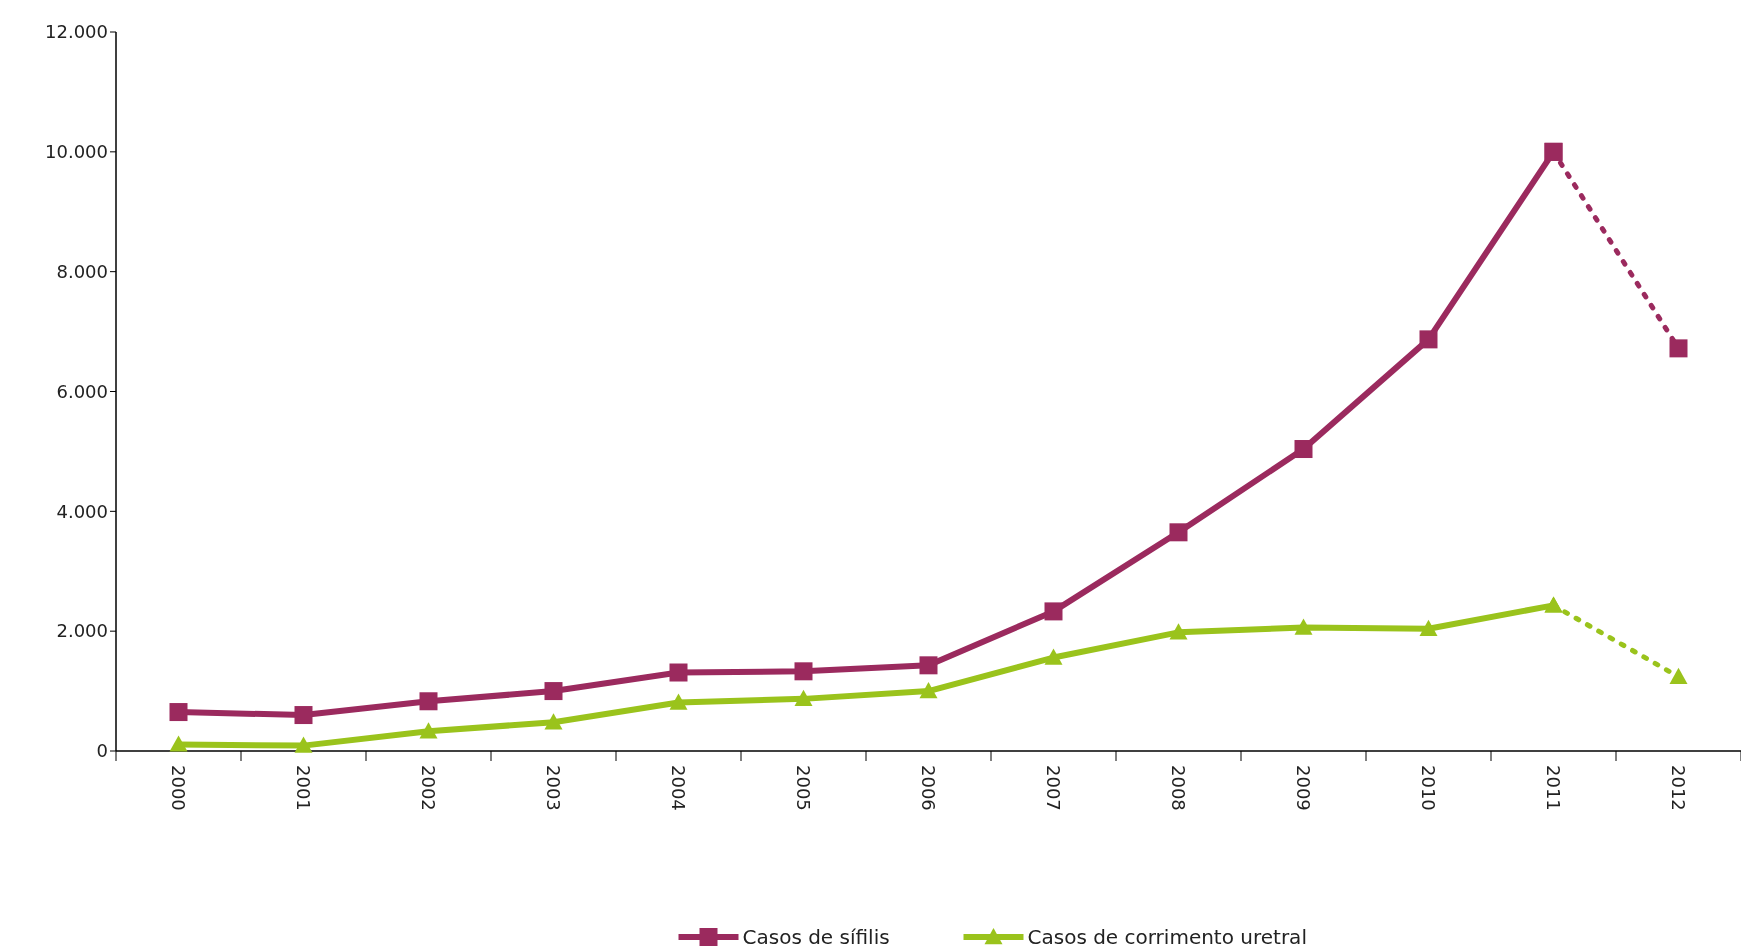 Image resolution: width=1741 pixels, height=949 pixels. Describe the element at coordinates (1179, 788) in the screenshot. I see `x-tick-label: 2008` at that location.